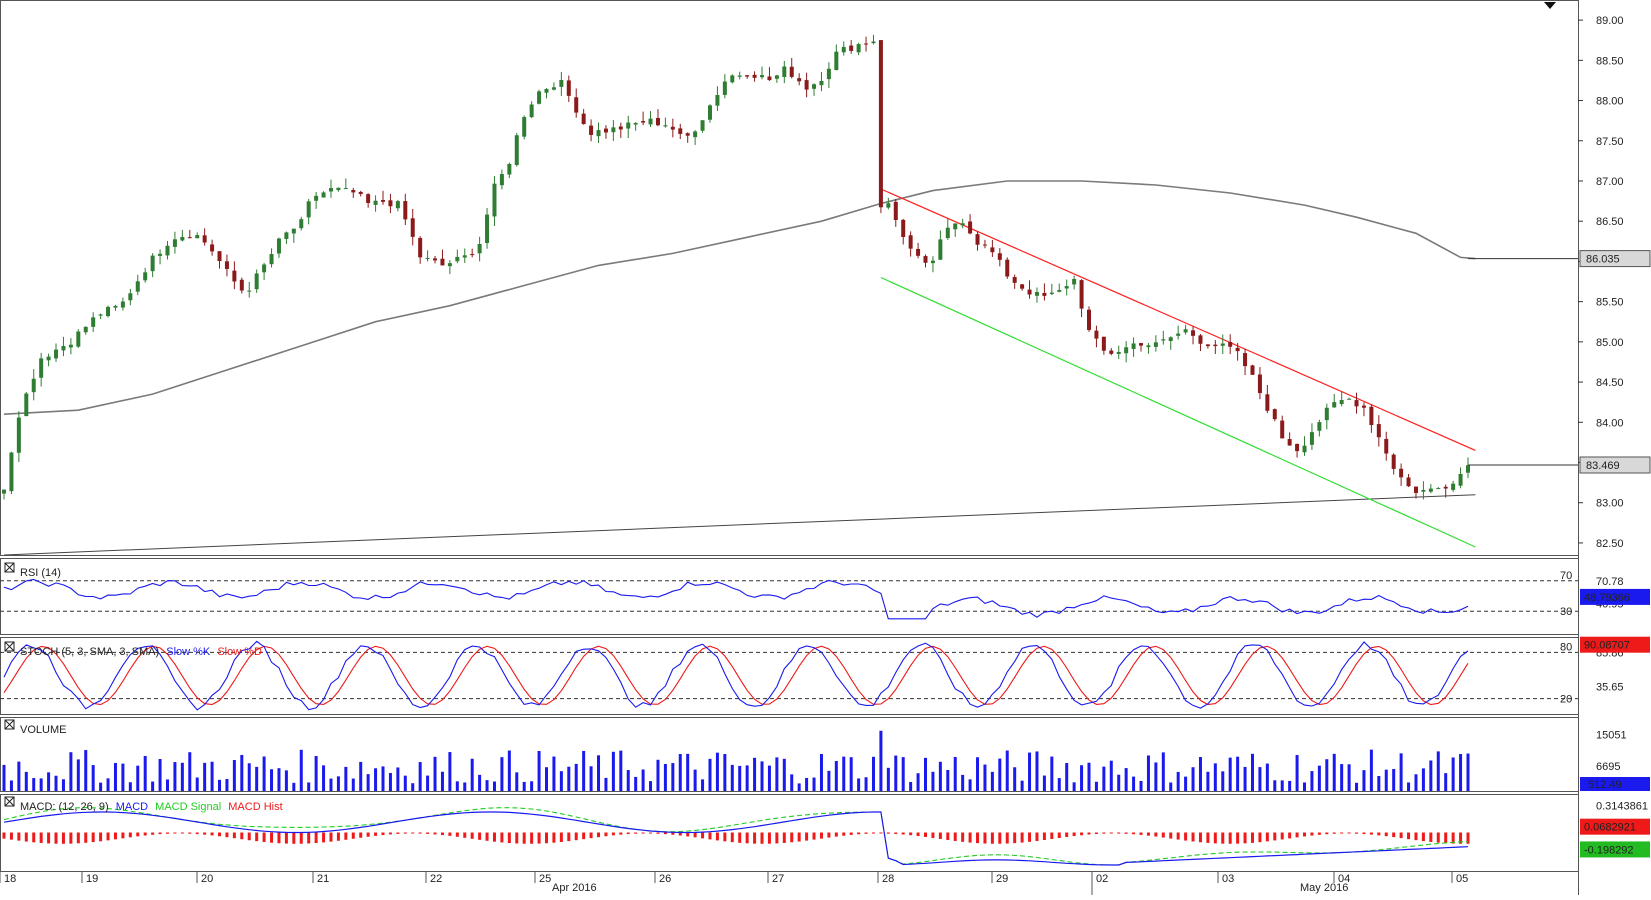  What do you see at coordinates (9, 684) in the screenshot?
I see `panel-toggle-icons` at bounding box center [9, 684].